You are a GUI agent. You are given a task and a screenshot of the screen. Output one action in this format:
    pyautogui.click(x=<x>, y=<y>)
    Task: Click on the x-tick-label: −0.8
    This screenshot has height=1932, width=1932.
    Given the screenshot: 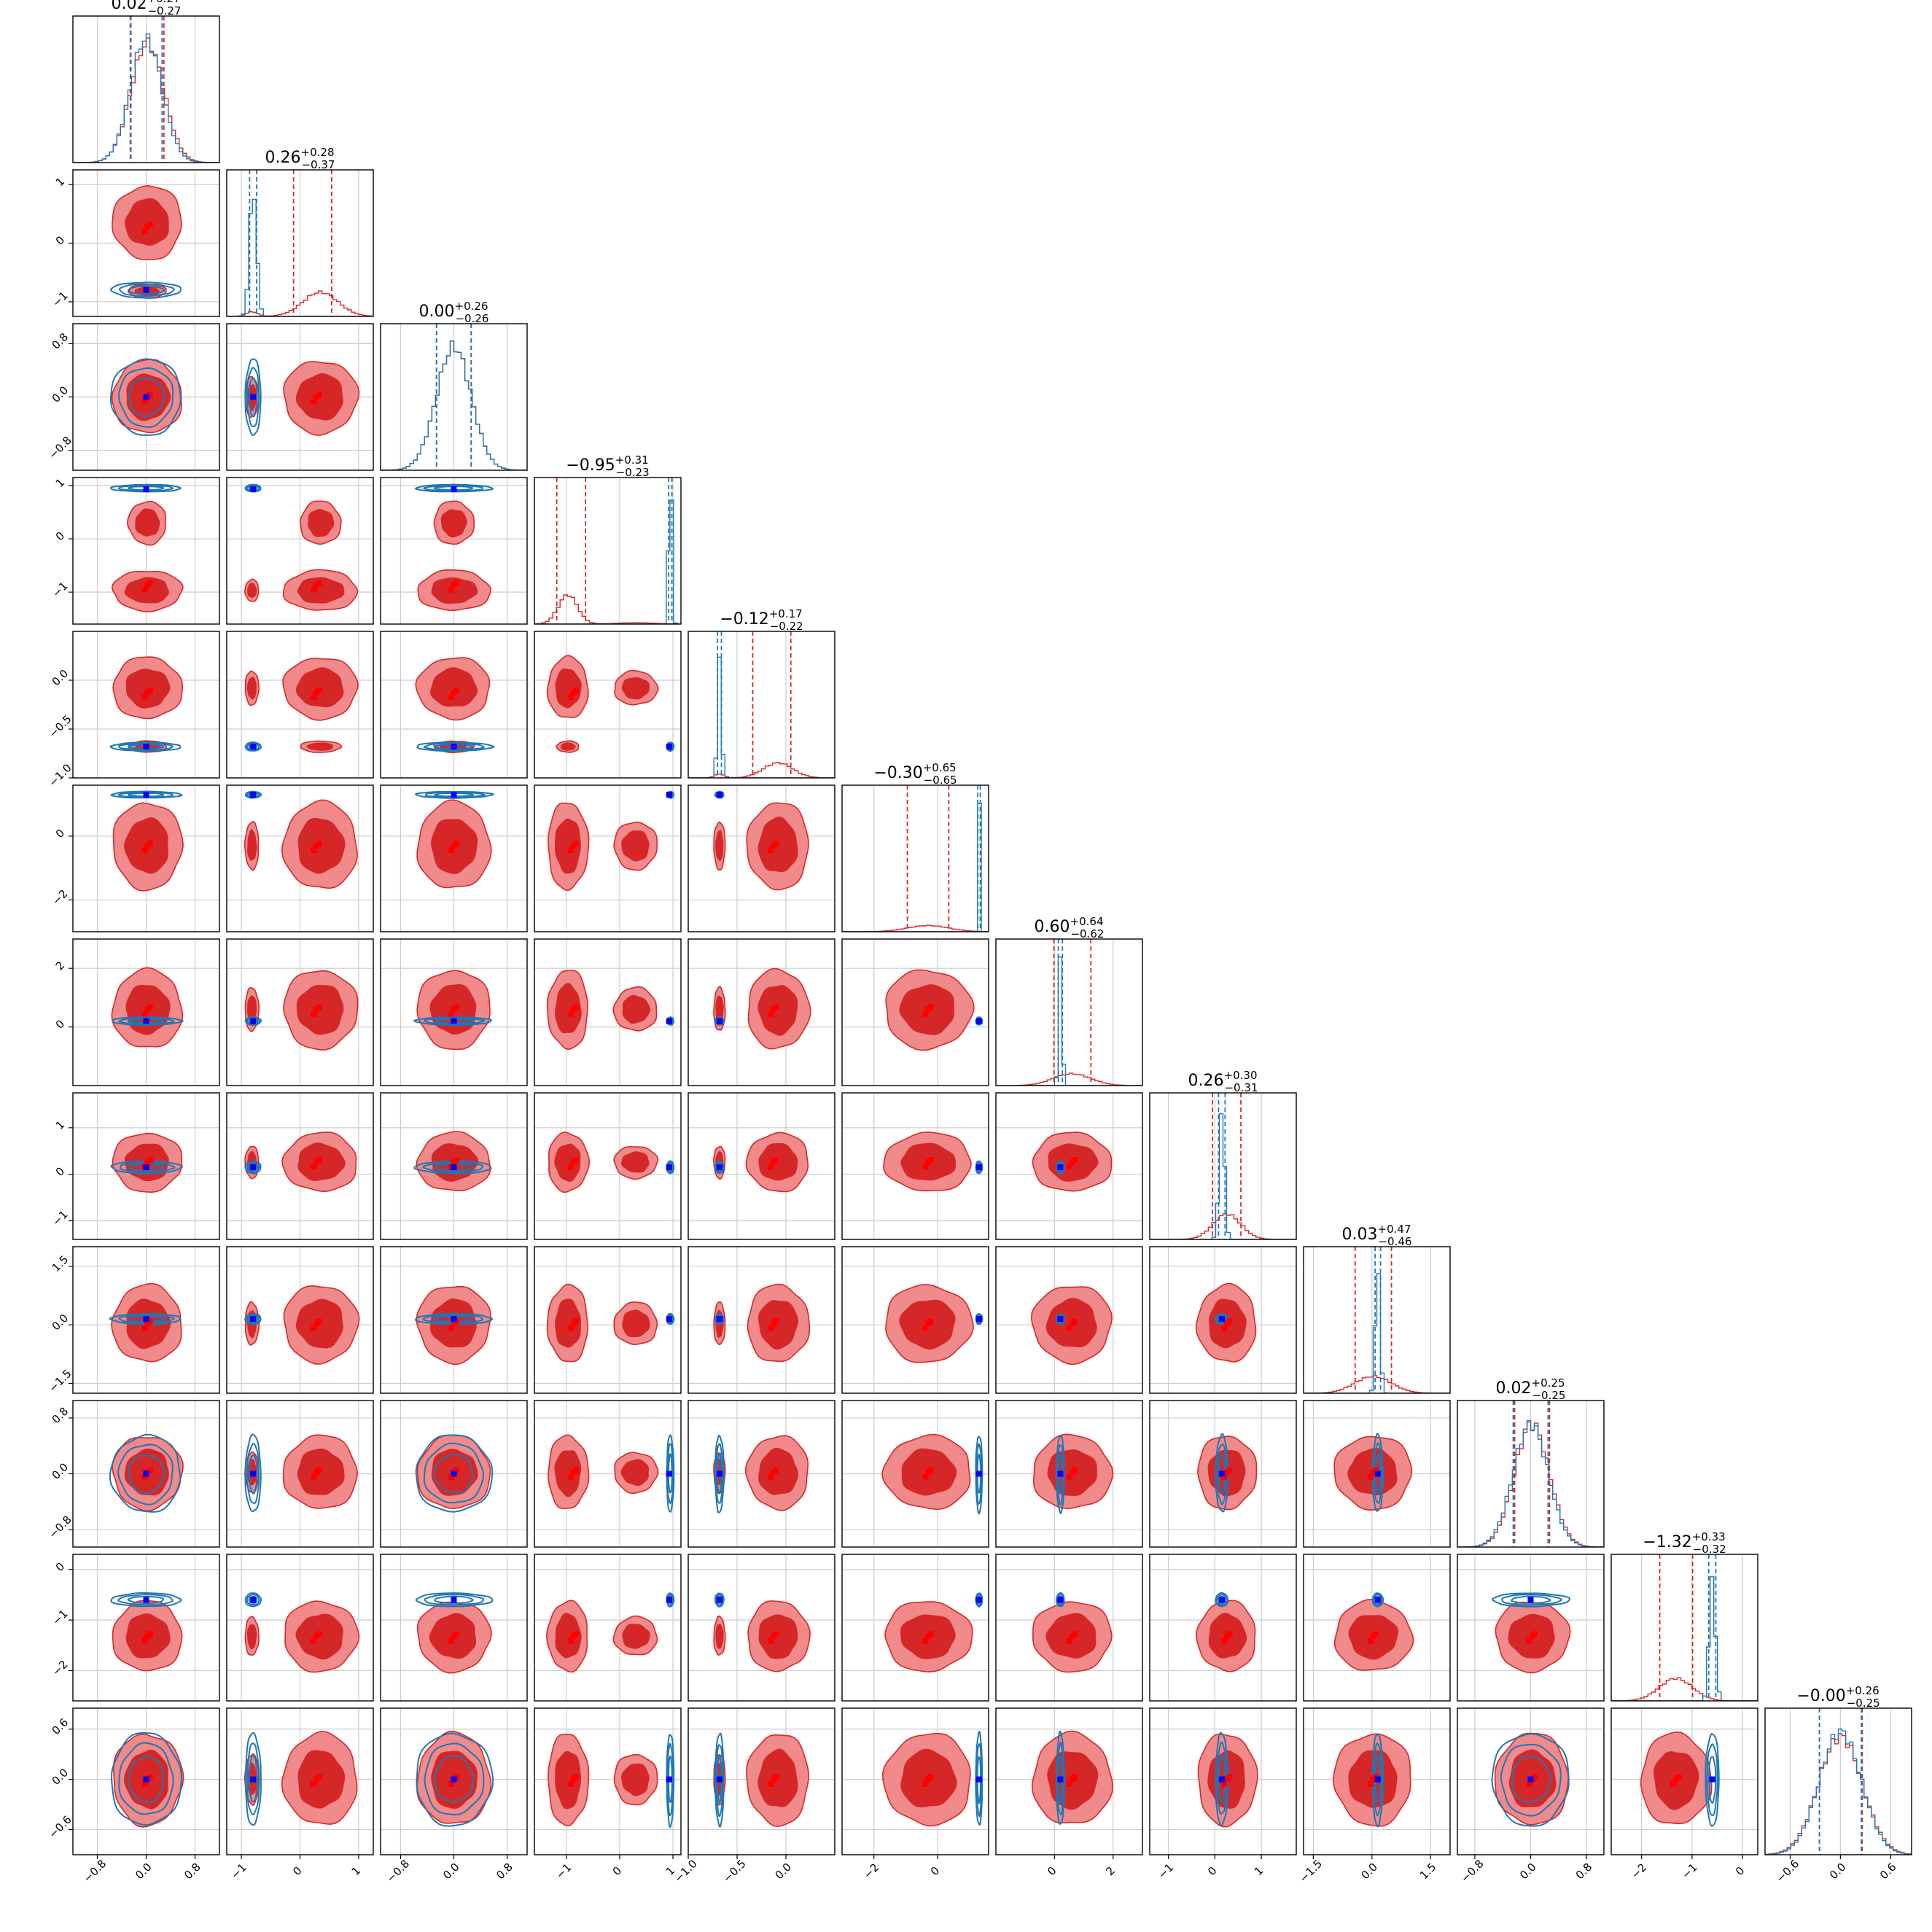 What is the action you would take?
    pyautogui.click(x=1472, y=1871)
    